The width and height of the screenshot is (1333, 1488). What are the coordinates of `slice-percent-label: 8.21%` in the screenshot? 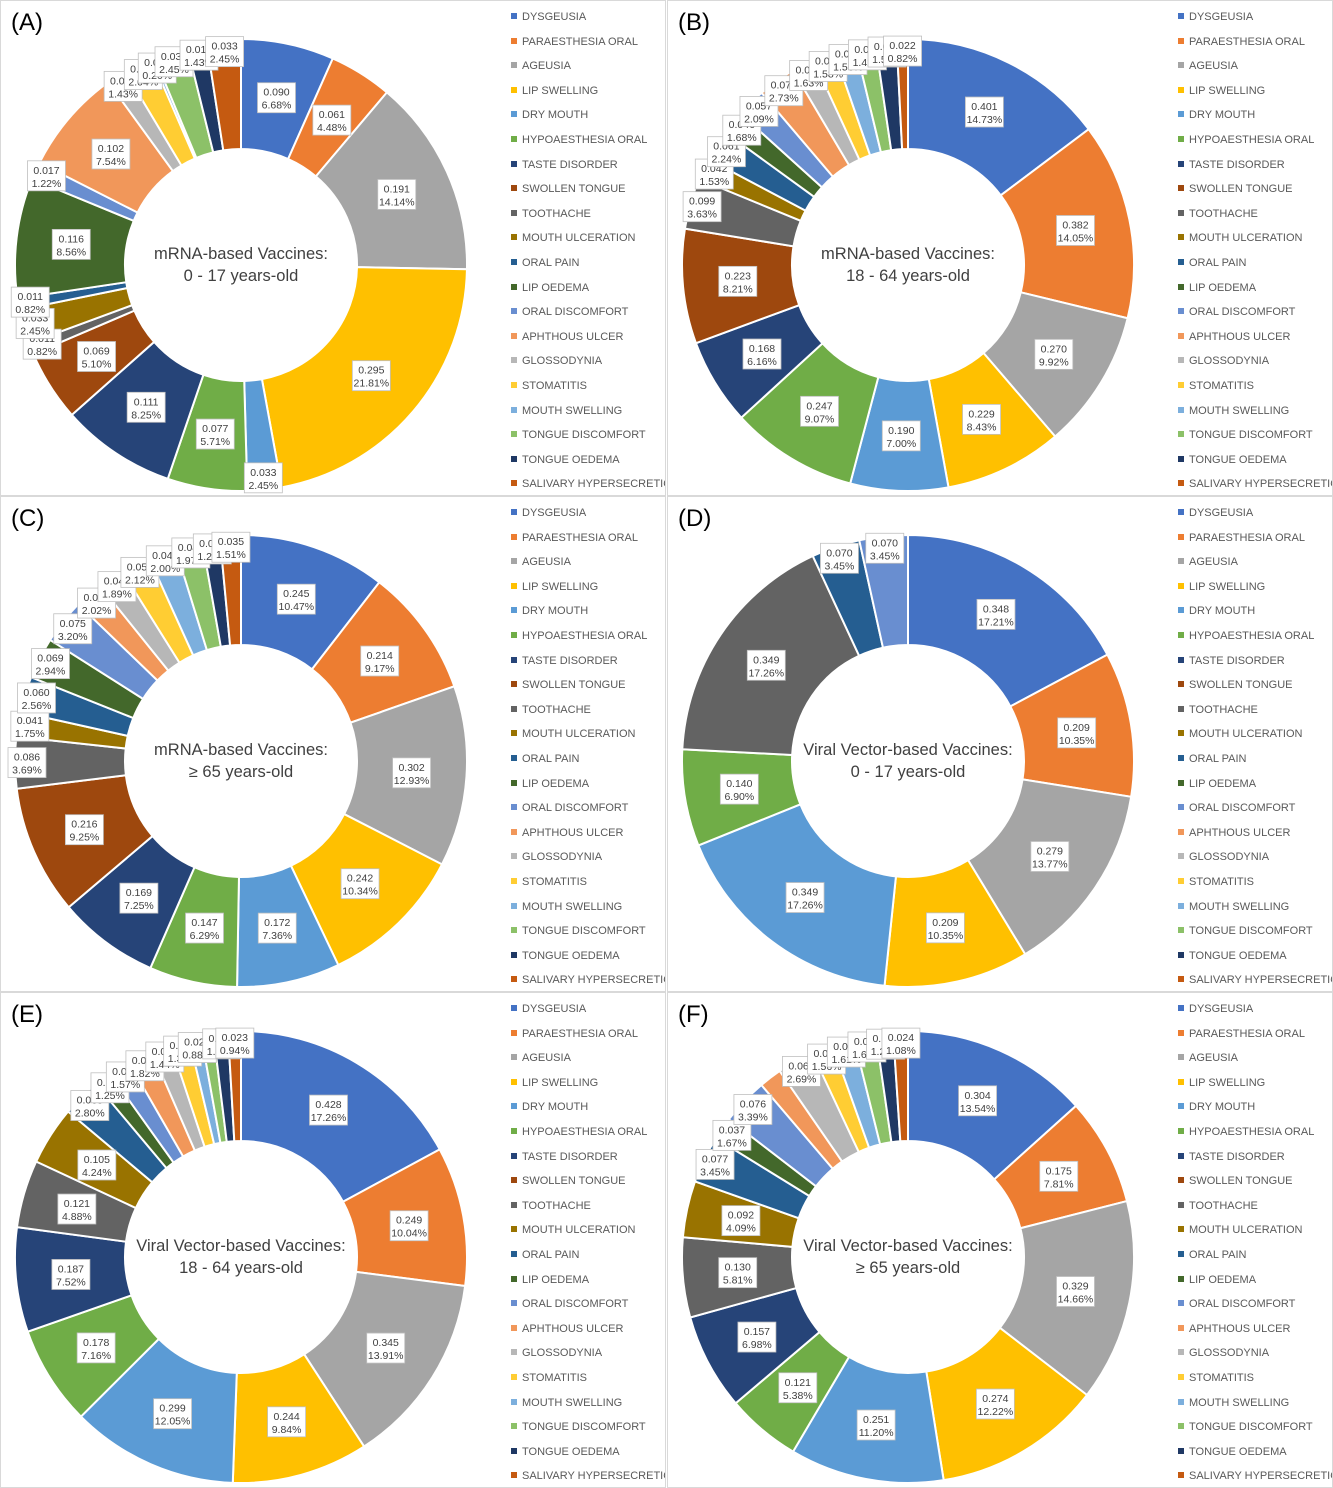 It's located at (738, 289).